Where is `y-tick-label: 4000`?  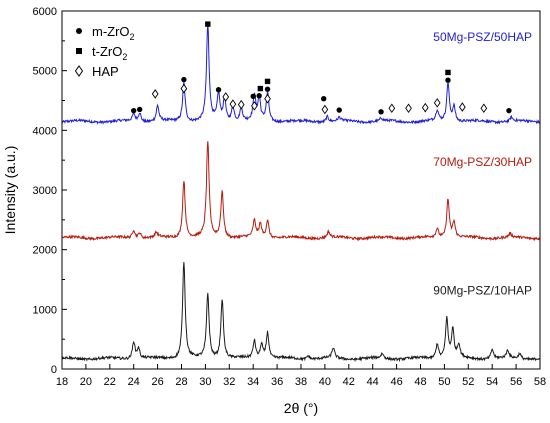
y-tick-label: 4000 is located at coordinates (45, 131).